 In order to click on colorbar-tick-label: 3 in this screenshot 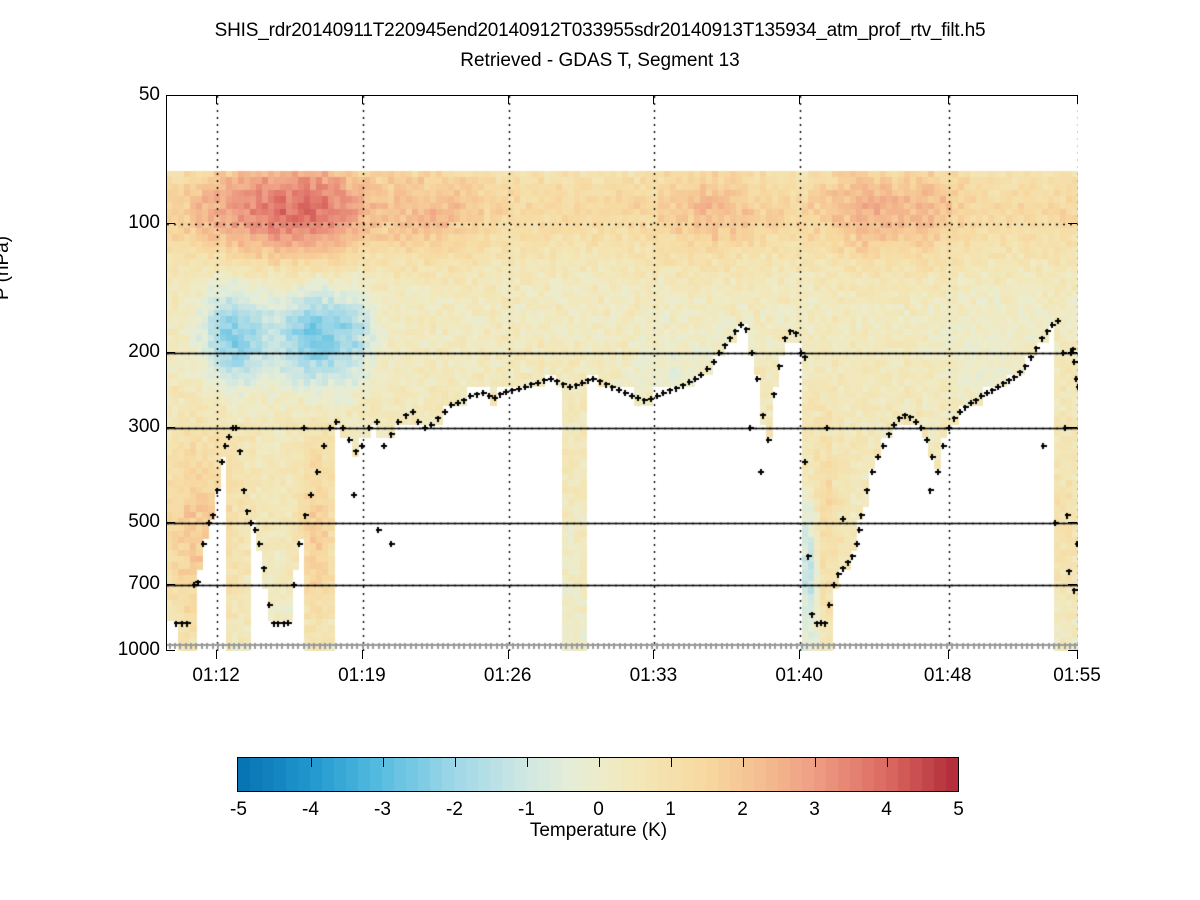, I will do `click(814, 809)`.